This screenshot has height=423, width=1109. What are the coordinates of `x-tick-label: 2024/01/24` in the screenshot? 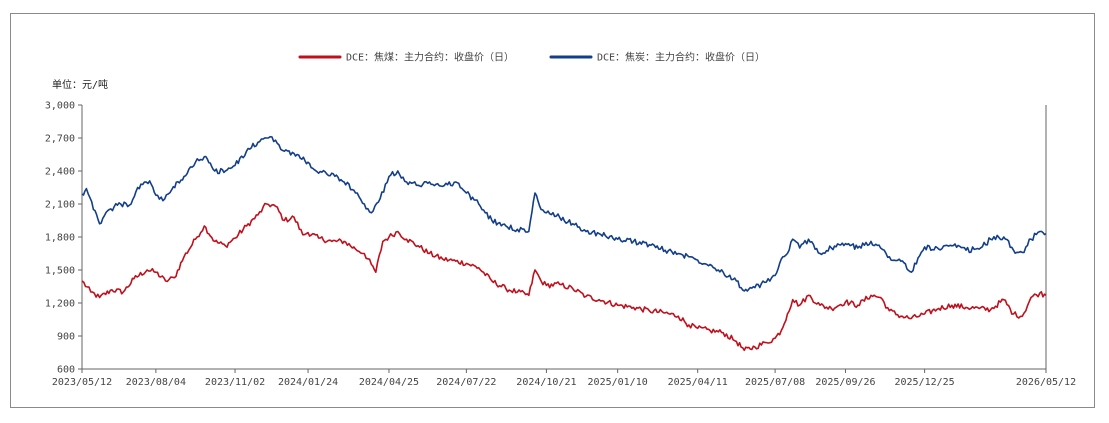 It's located at (308, 382).